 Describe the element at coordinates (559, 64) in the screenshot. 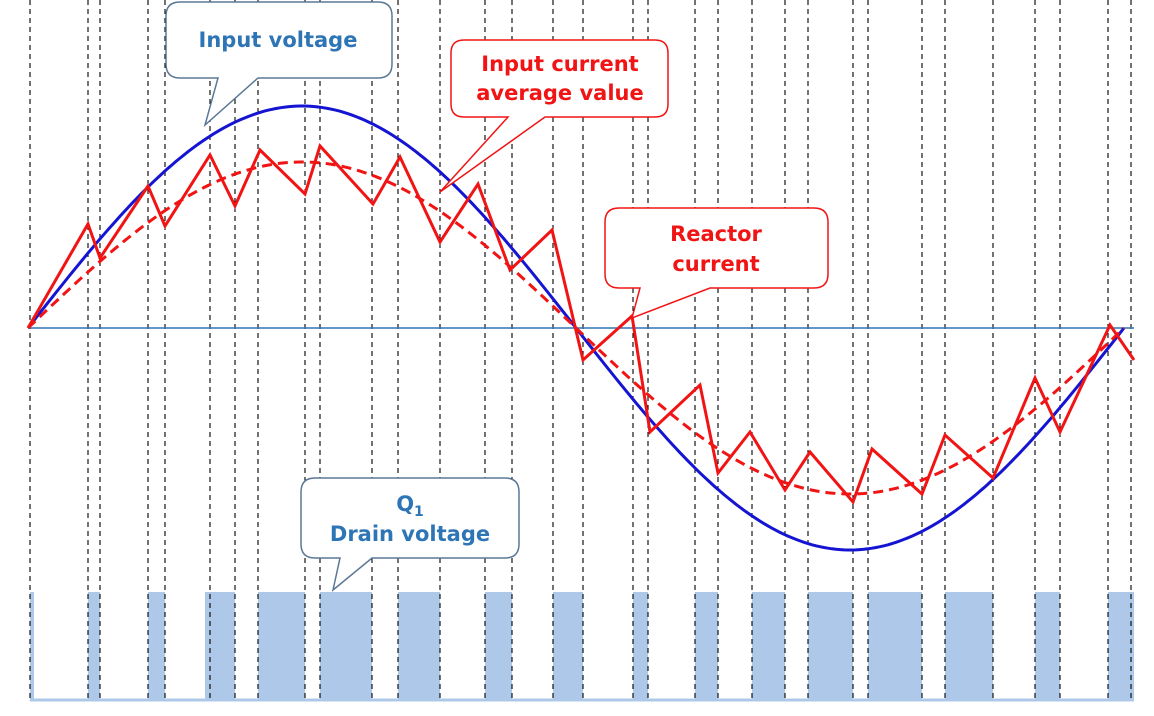

I see `input-current-average-label-line1: Input current` at that location.